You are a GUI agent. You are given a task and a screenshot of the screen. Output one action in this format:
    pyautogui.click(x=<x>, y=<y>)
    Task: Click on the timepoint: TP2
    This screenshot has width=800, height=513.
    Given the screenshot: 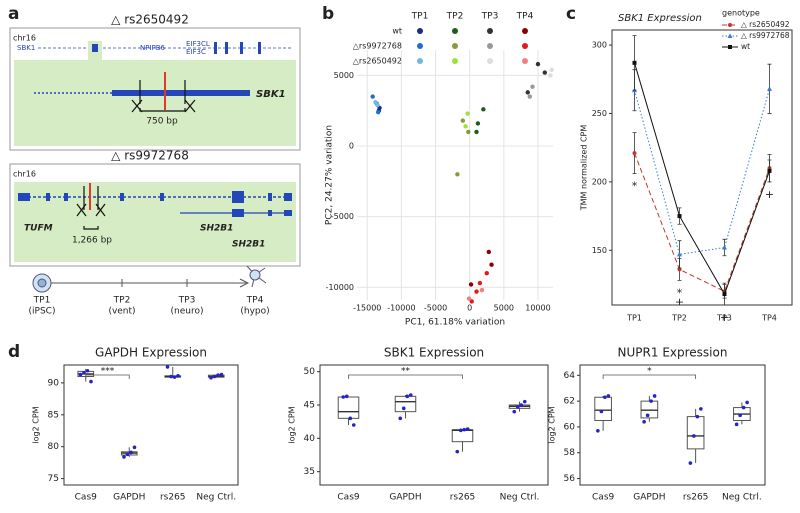 What is the action you would take?
    pyautogui.click(x=122, y=301)
    